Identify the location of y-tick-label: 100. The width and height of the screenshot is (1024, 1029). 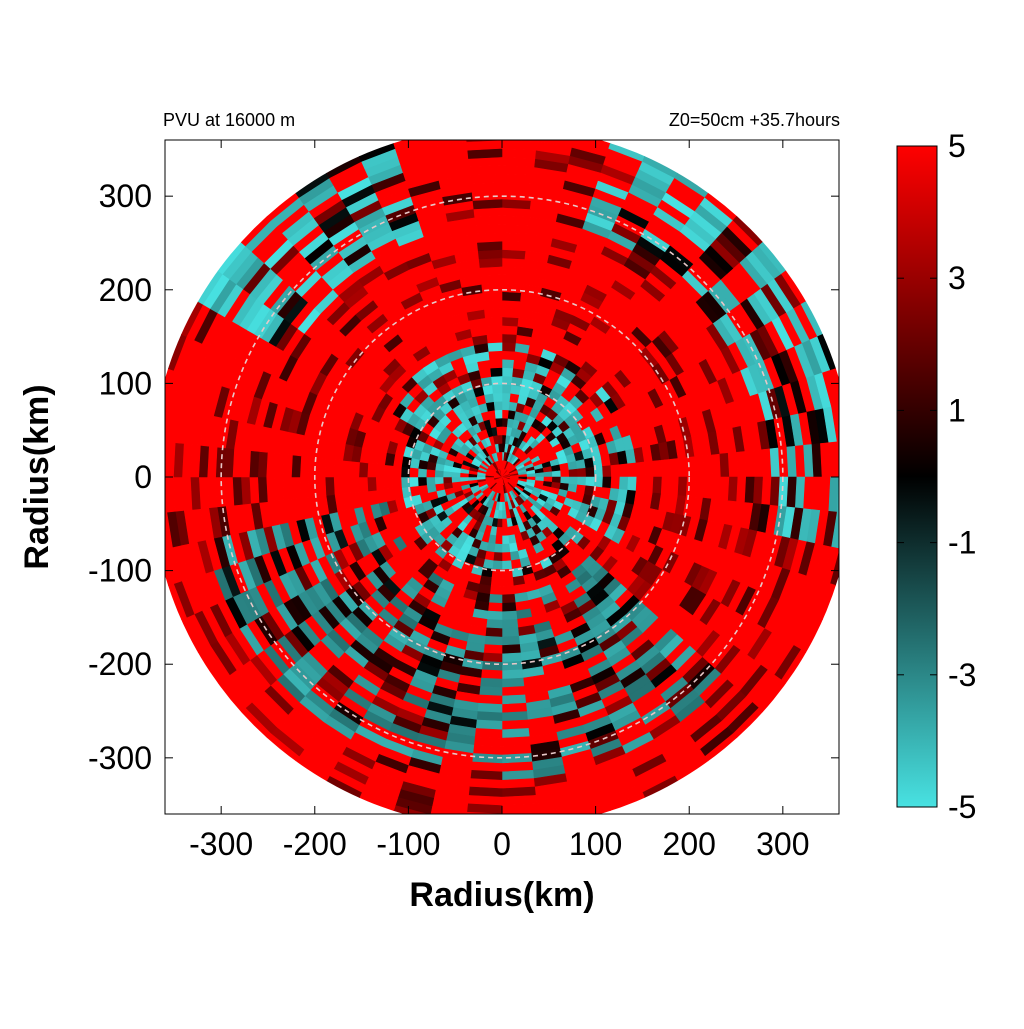
(125, 383).